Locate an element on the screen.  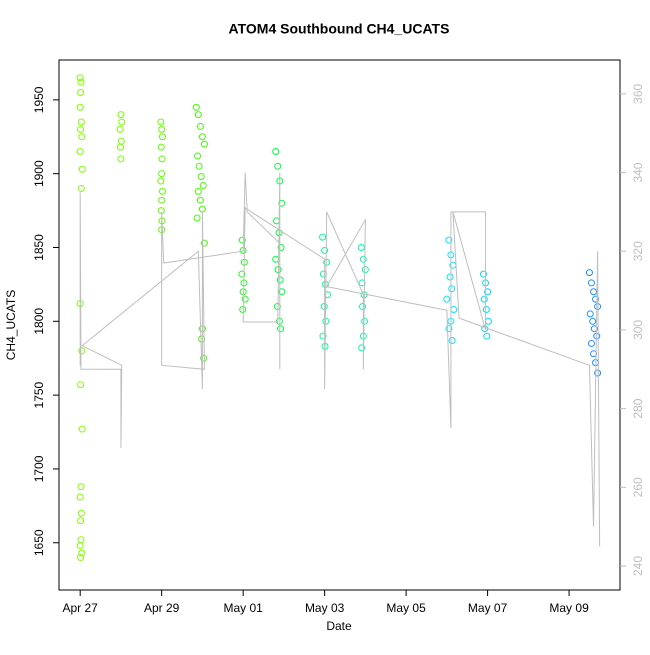
x-tick-label: Apr 27 is located at coordinates (81, 608).